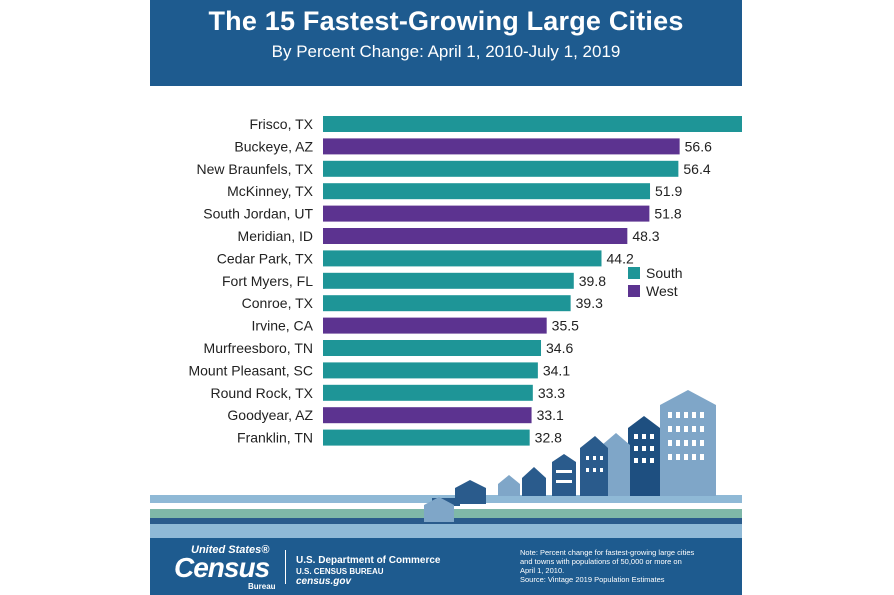 The height and width of the screenshot is (595, 894). What do you see at coordinates (664, 273) in the screenshot?
I see `legend-label: South` at bounding box center [664, 273].